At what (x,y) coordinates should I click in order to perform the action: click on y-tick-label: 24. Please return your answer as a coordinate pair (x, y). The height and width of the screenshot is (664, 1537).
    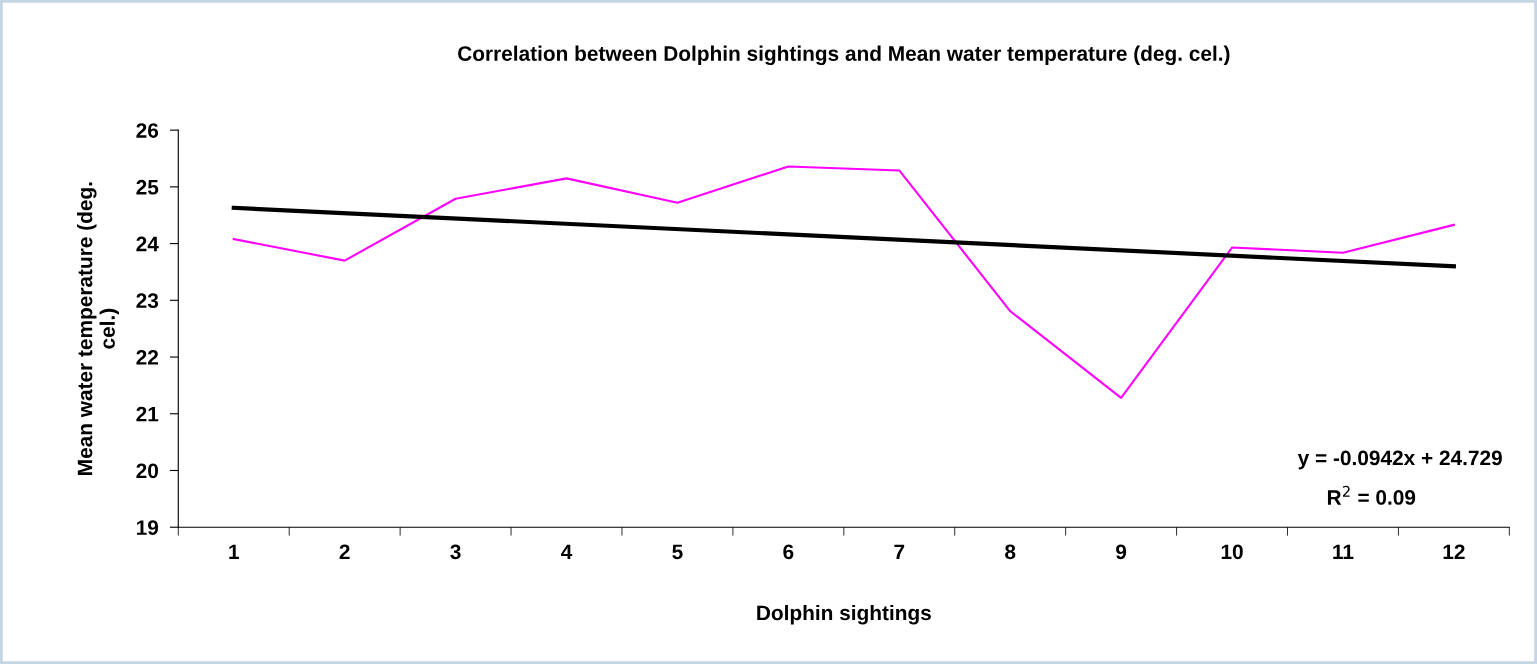
    Looking at the image, I should click on (147, 244).